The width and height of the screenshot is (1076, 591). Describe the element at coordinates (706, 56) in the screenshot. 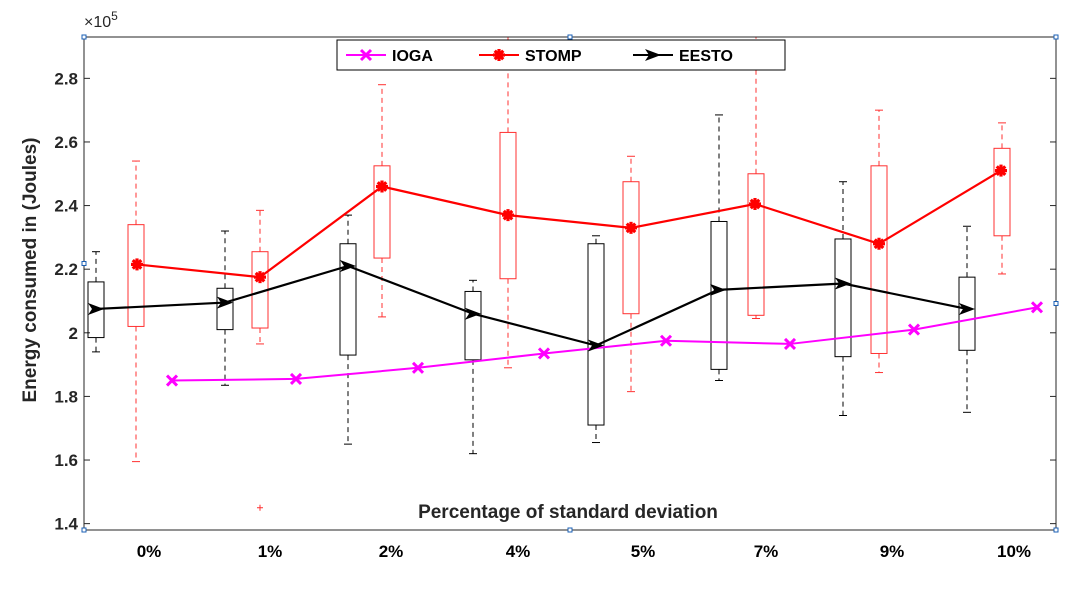

I see `legend-label-eesto: EESTO` at that location.